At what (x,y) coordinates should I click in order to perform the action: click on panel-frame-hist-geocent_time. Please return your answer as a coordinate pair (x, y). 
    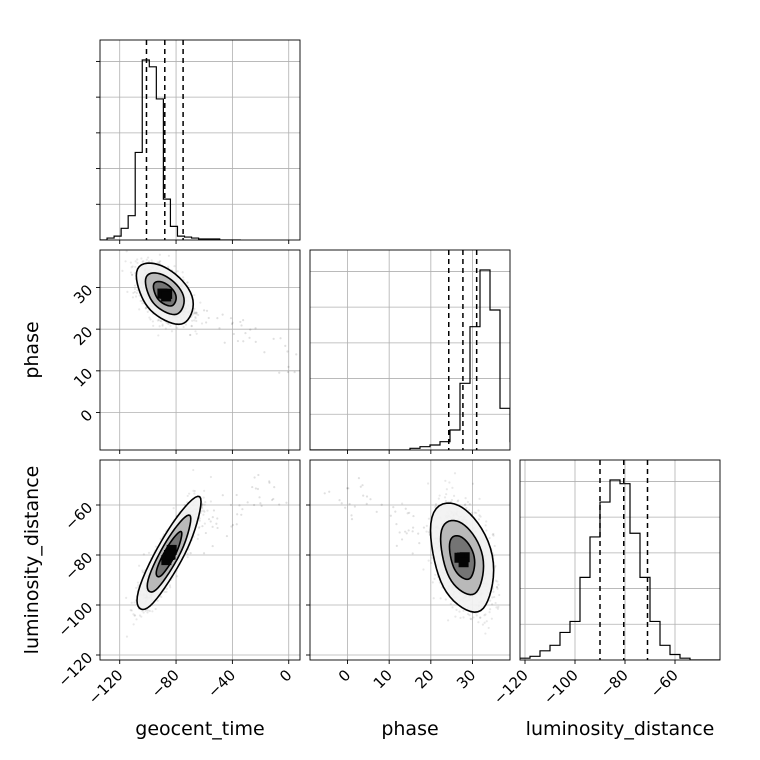
    Looking at the image, I should click on (200, 140).